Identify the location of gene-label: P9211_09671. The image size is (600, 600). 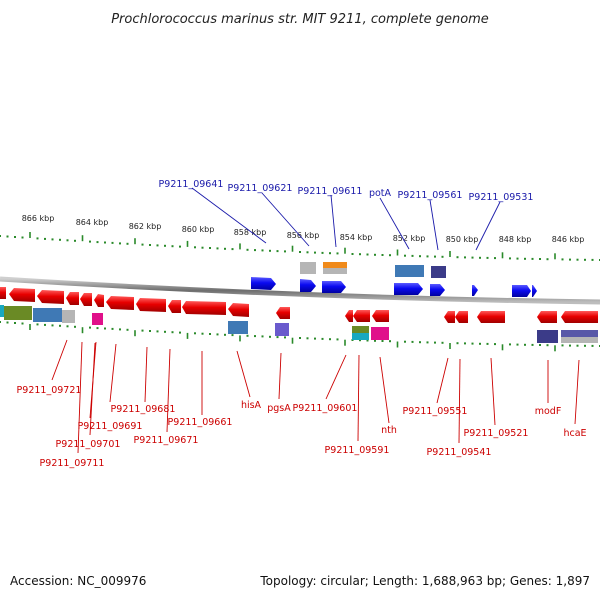
(166, 440).